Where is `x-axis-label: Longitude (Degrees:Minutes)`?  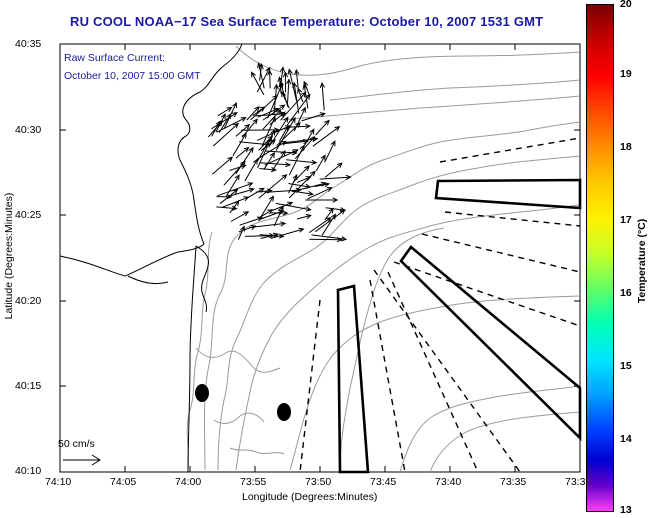
x-axis-label: Longitude (Degrees:Minutes) is located at coordinates (310, 497).